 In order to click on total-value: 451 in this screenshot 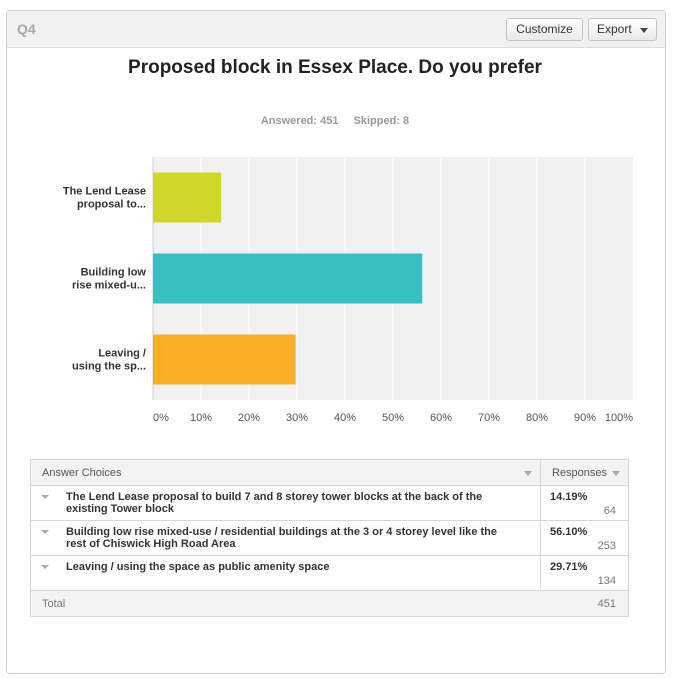, I will do `click(606, 604)`.